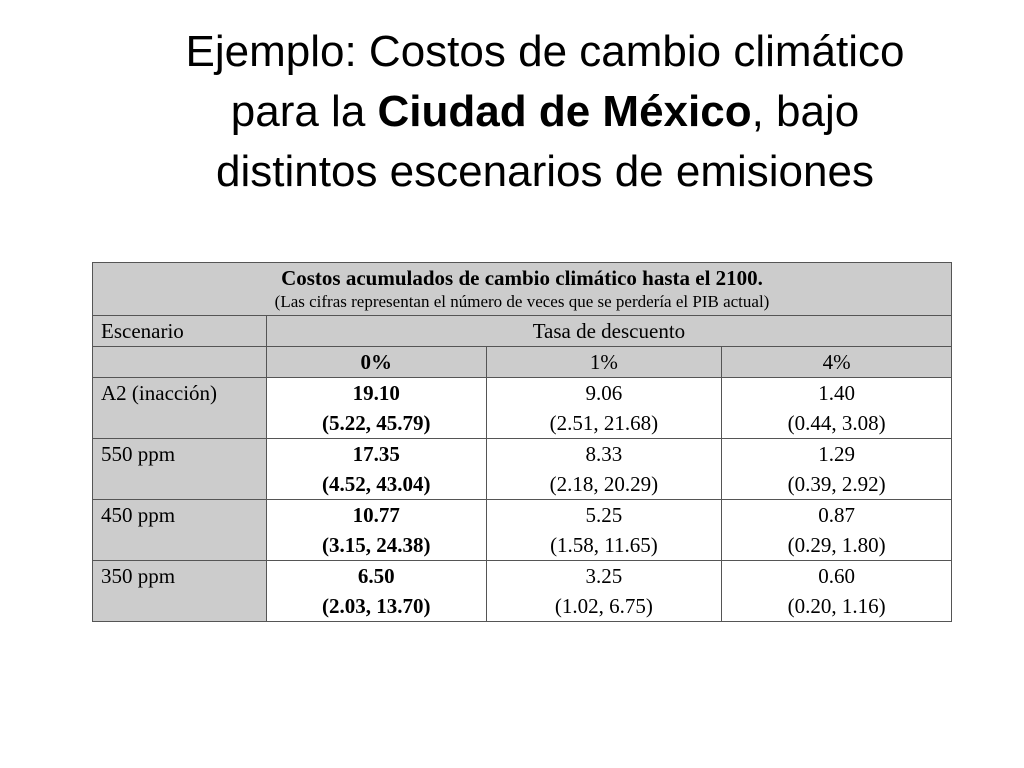 Image resolution: width=1024 pixels, height=768 pixels. Describe the element at coordinates (376, 576) in the screenshot. I see `value: 6.50` at that location.